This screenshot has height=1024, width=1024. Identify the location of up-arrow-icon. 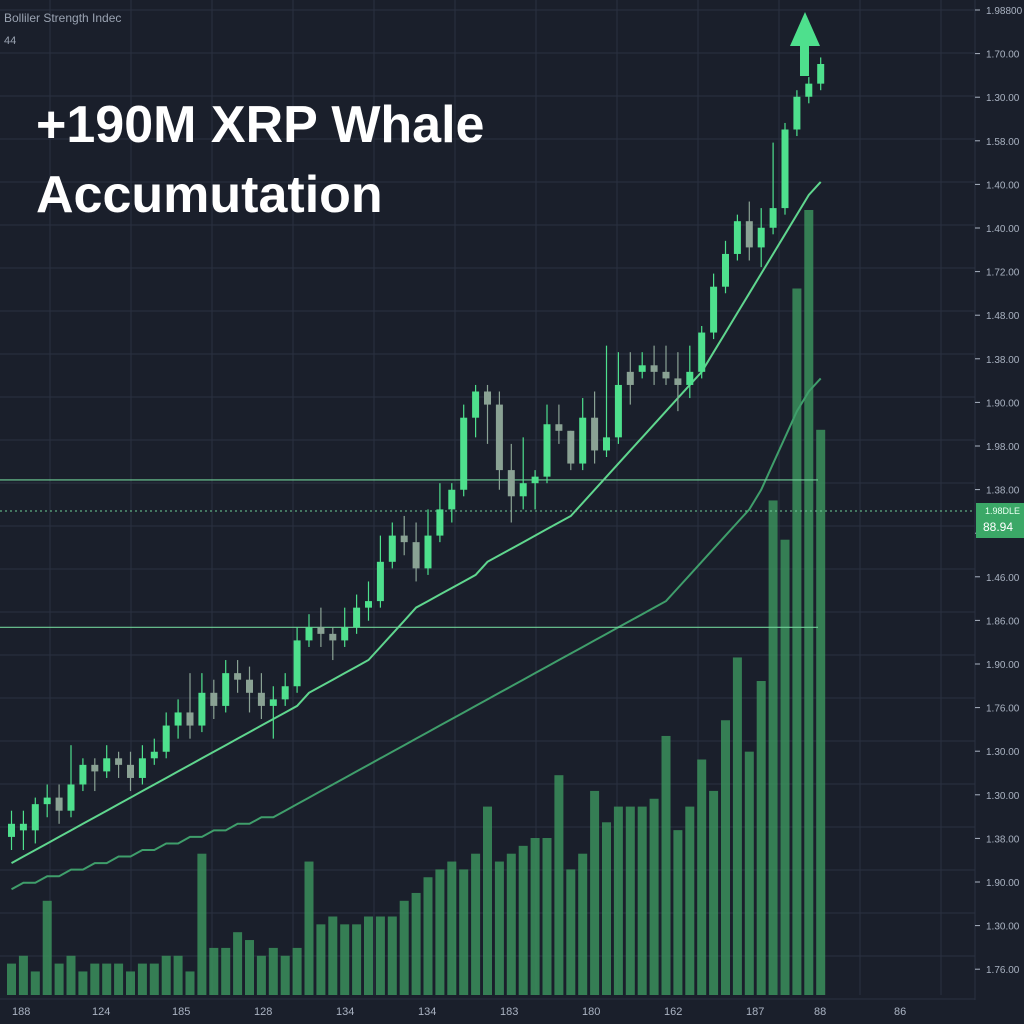
(805, 44).